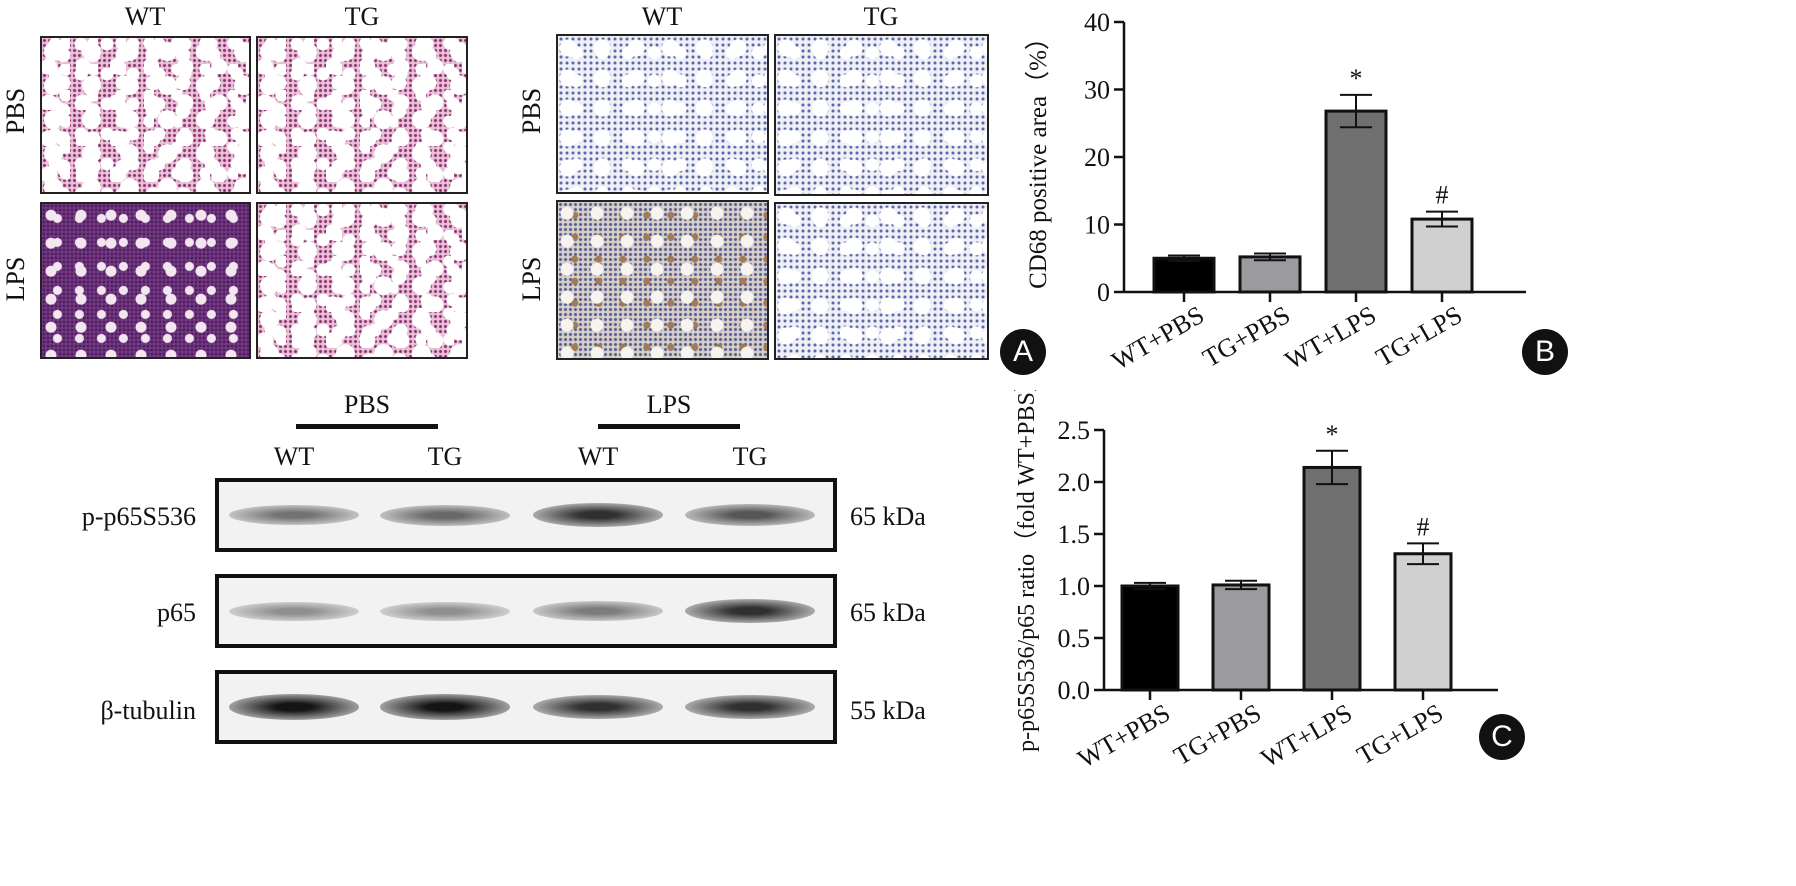  Describe the element at coordinates (1545, 352) in the screenshot. I see `panel-badge-b: B` at that location.